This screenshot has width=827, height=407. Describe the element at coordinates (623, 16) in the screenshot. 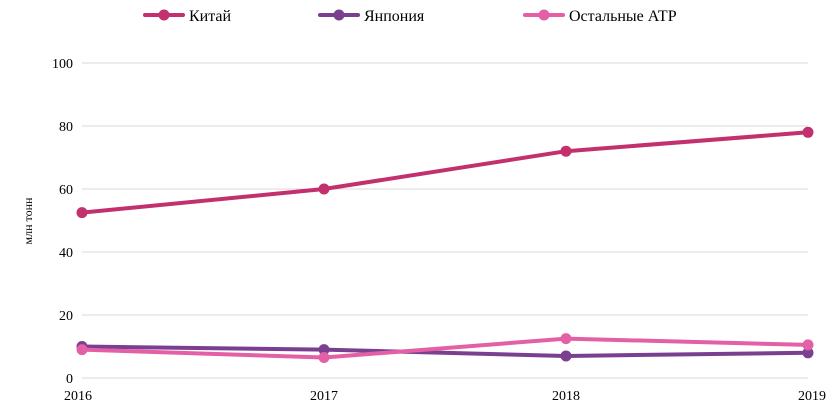

I see `legend-label: Остальные АТР` at that location.